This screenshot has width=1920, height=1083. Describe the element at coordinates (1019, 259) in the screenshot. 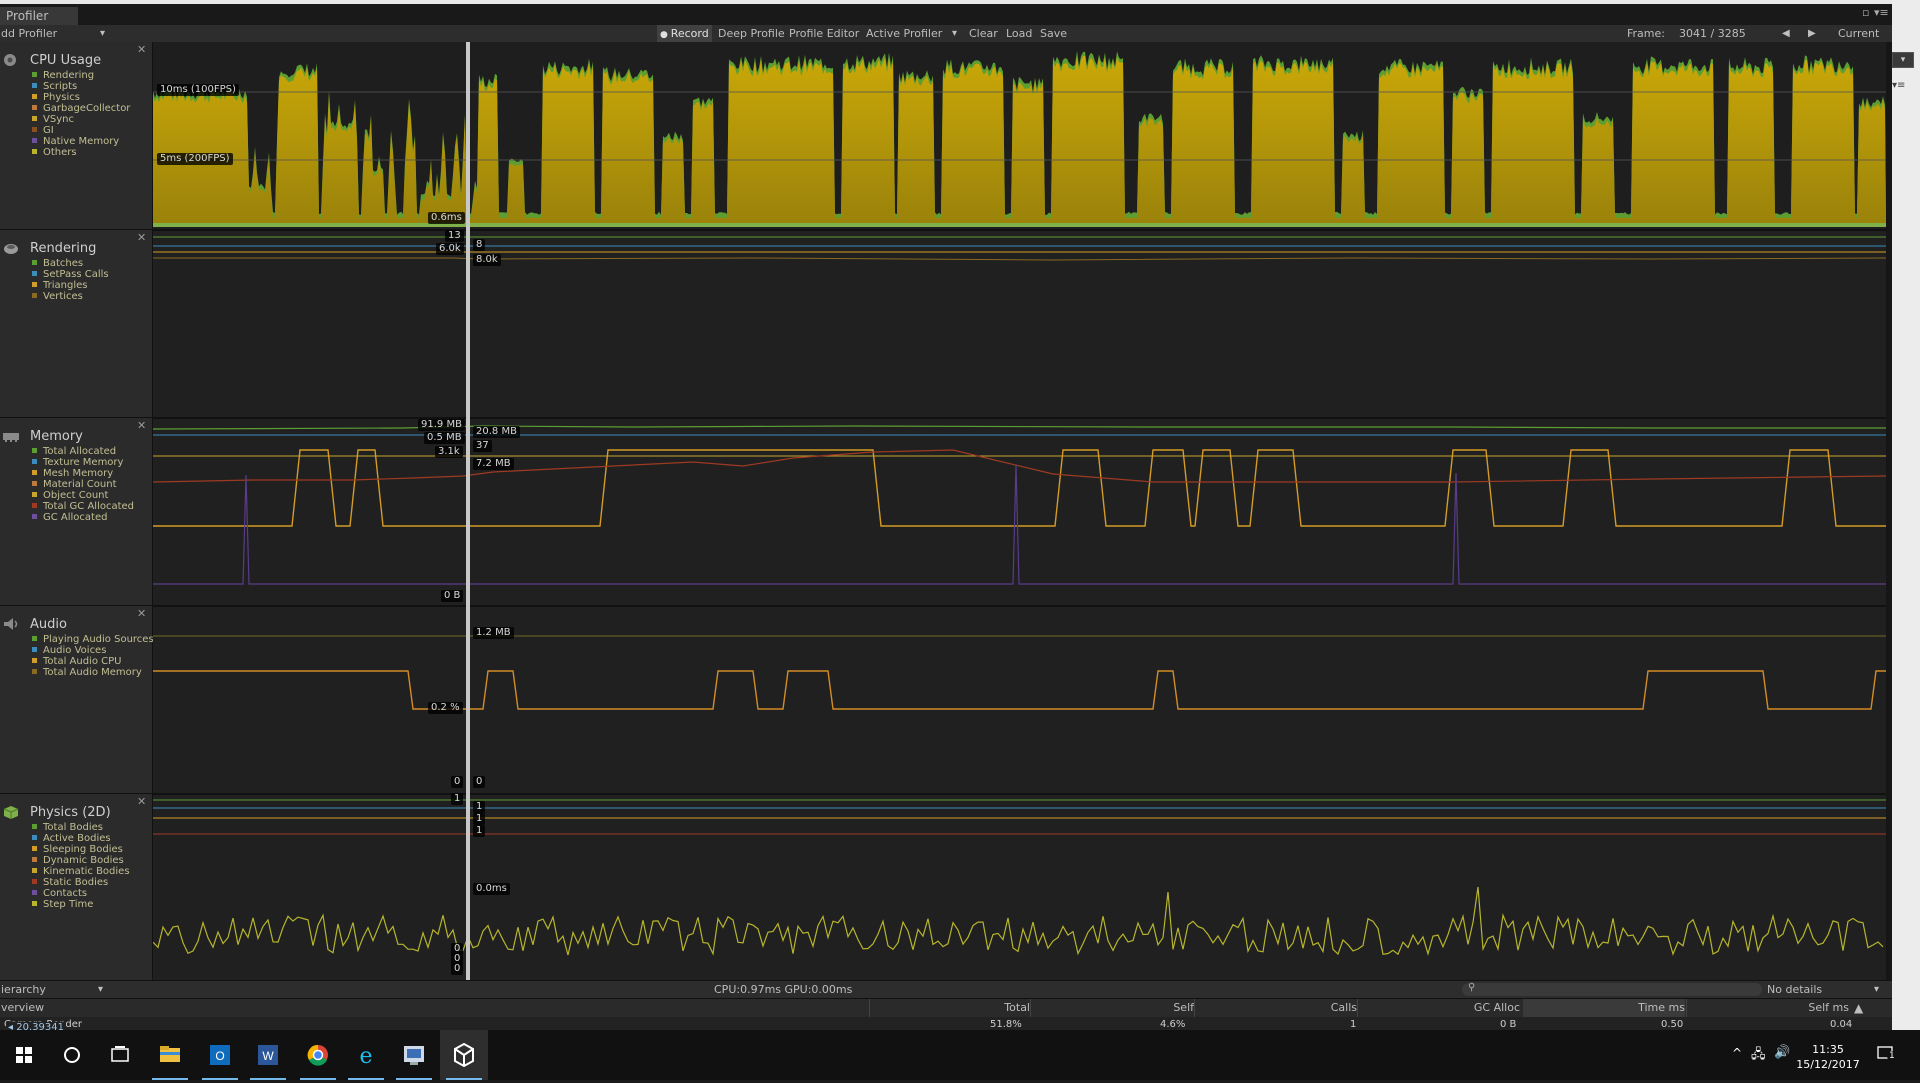

I see `vertices-line` at that location.